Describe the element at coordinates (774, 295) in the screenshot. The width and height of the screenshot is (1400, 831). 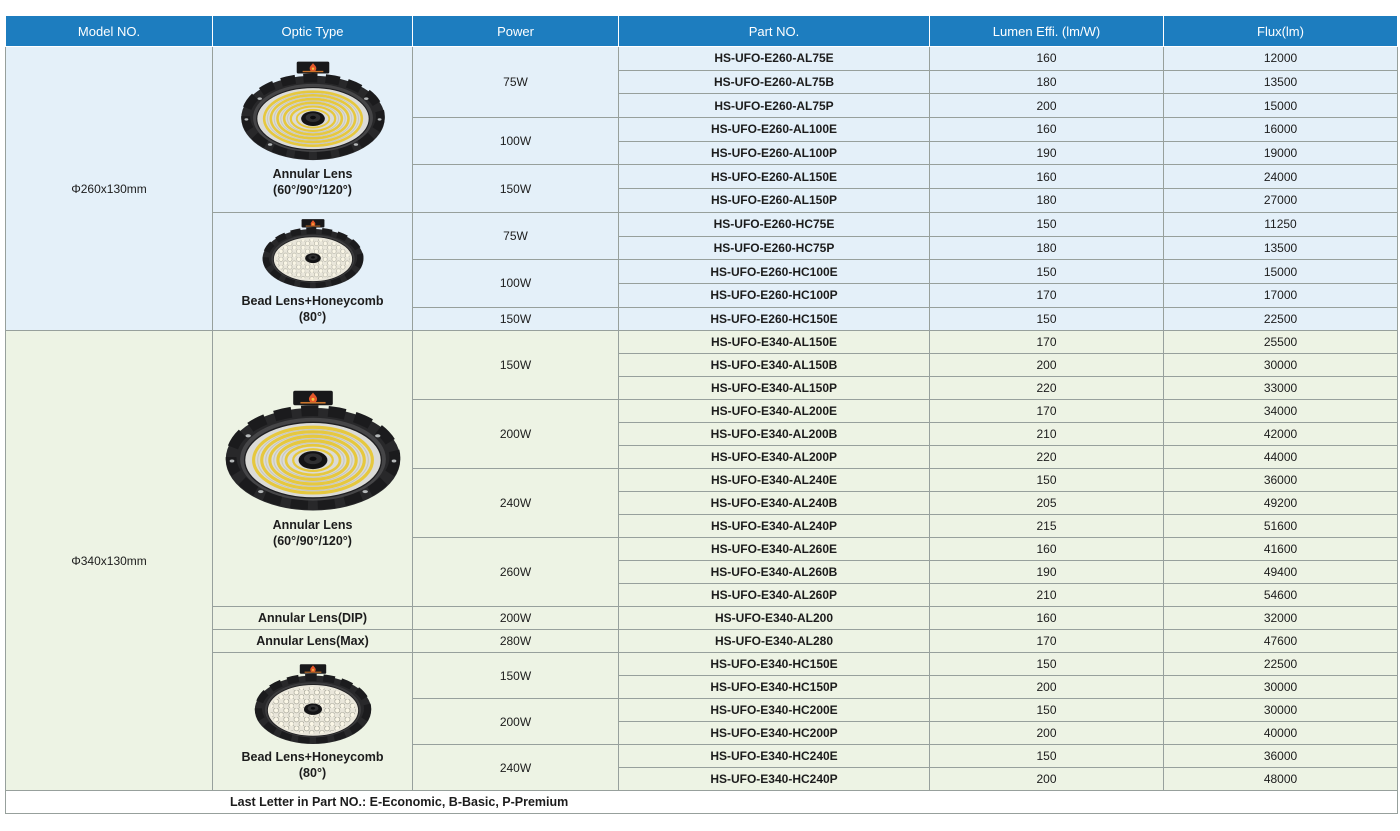
I see `part-number-cell: HS-UFO-E260-HC100P` at that location.